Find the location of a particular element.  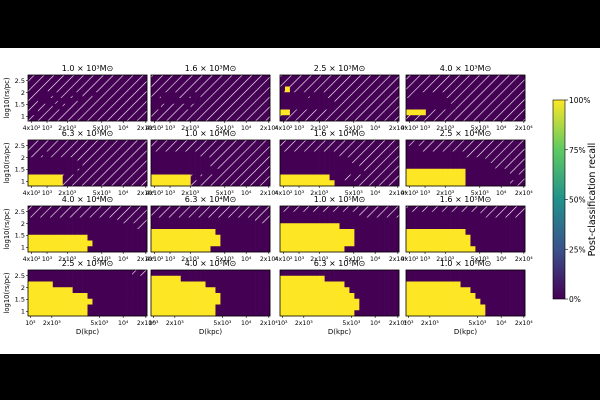

y-tick-label: 2.5 is located at coordinates (20, 276).